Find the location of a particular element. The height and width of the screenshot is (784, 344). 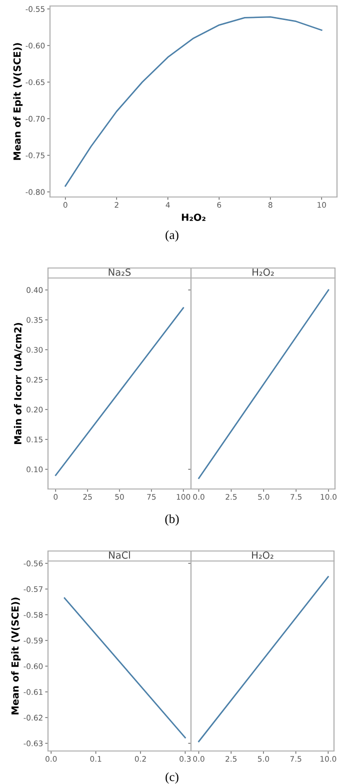

text: (b) is located at coordinates (172, 520).